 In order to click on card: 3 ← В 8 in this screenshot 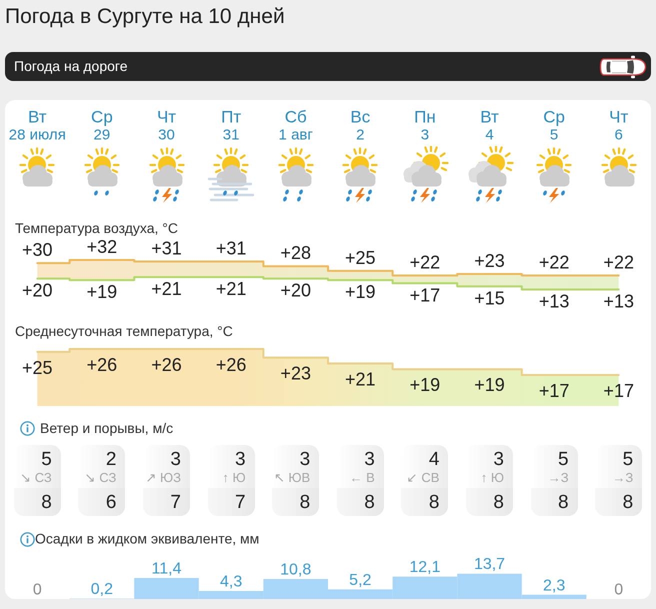, I will do `click(360, 480)`.